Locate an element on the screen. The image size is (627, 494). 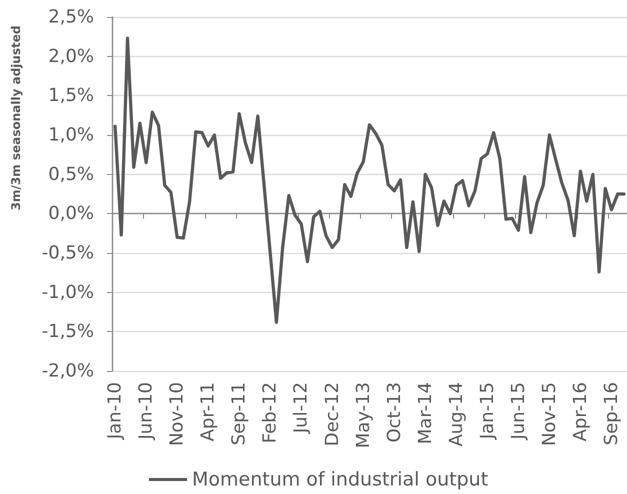
legend-label: Momentum of industrial output is located at coordinates (340, 479).